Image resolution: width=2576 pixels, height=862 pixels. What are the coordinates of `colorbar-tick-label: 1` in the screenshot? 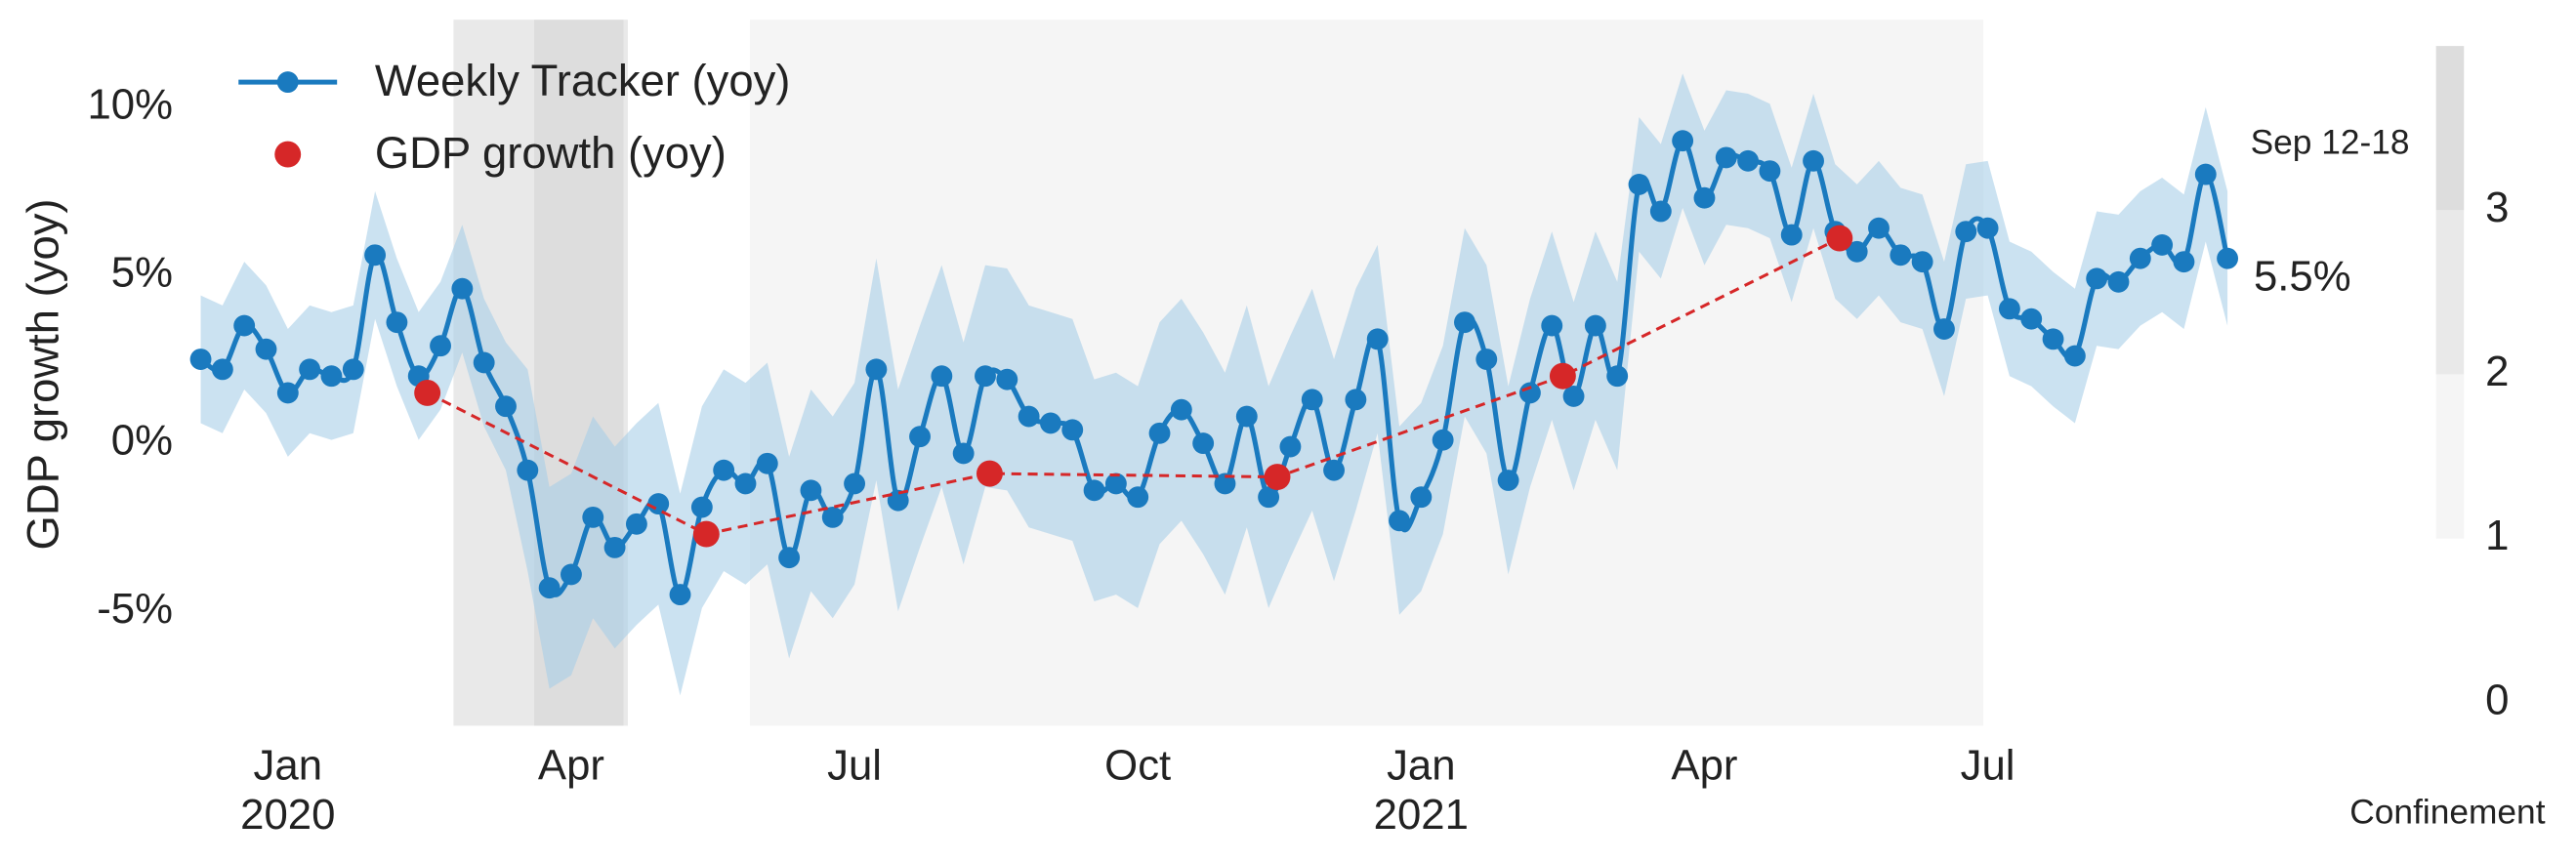 It's located at (2497, 535).